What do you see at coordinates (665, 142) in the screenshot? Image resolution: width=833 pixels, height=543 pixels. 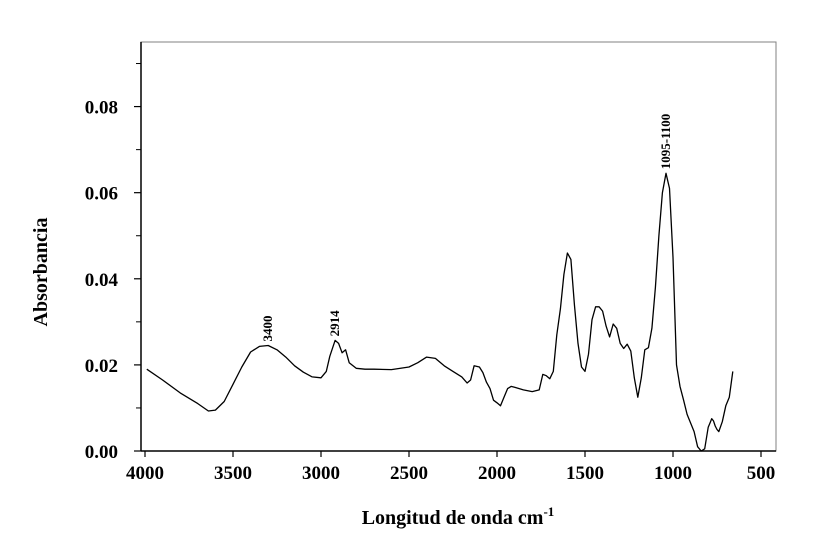 I see `peak-annotation: 1095-1100` at bounding box center [665, 142].